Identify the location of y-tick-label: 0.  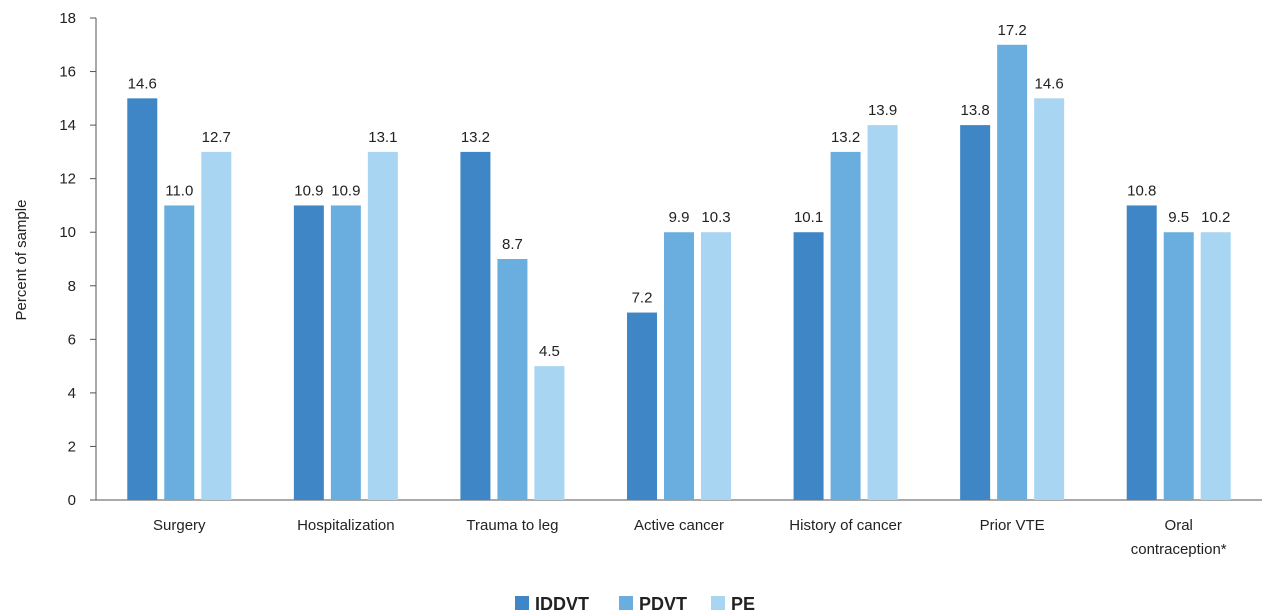
(72, 500).